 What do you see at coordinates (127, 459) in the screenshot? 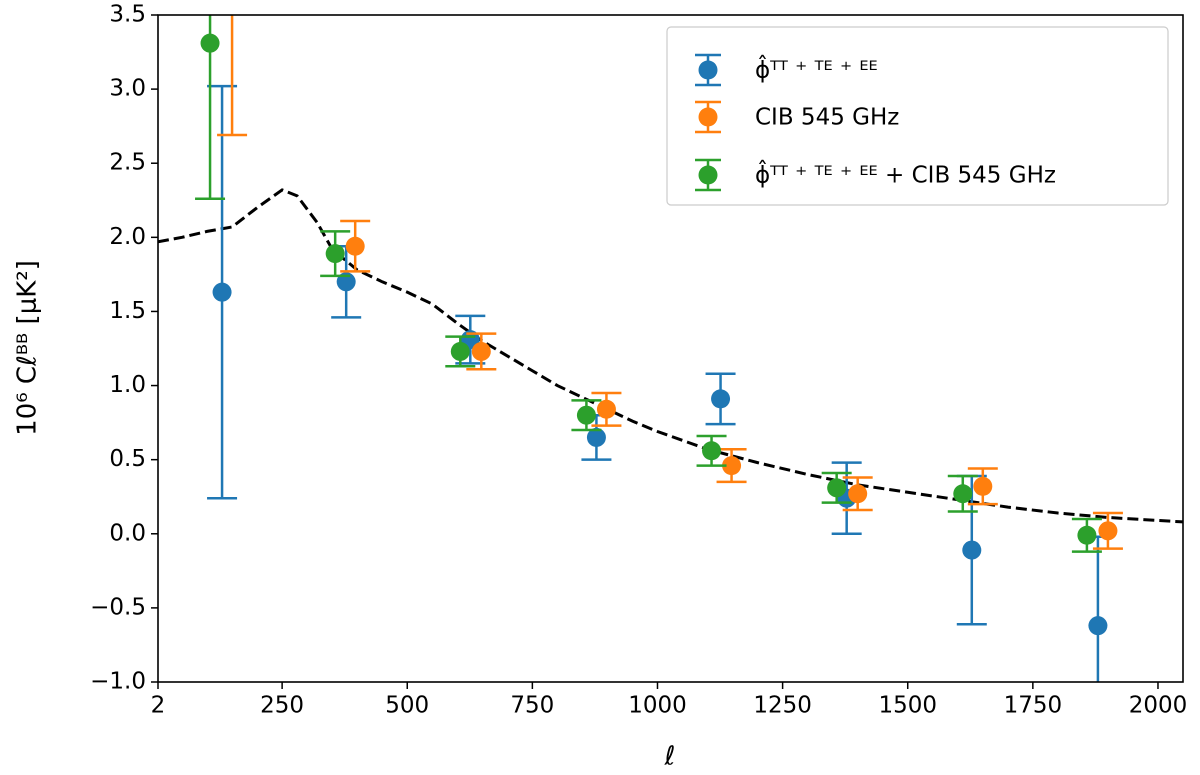
I see `y-tick-label: 0.5` at bounding box center [127, 459].